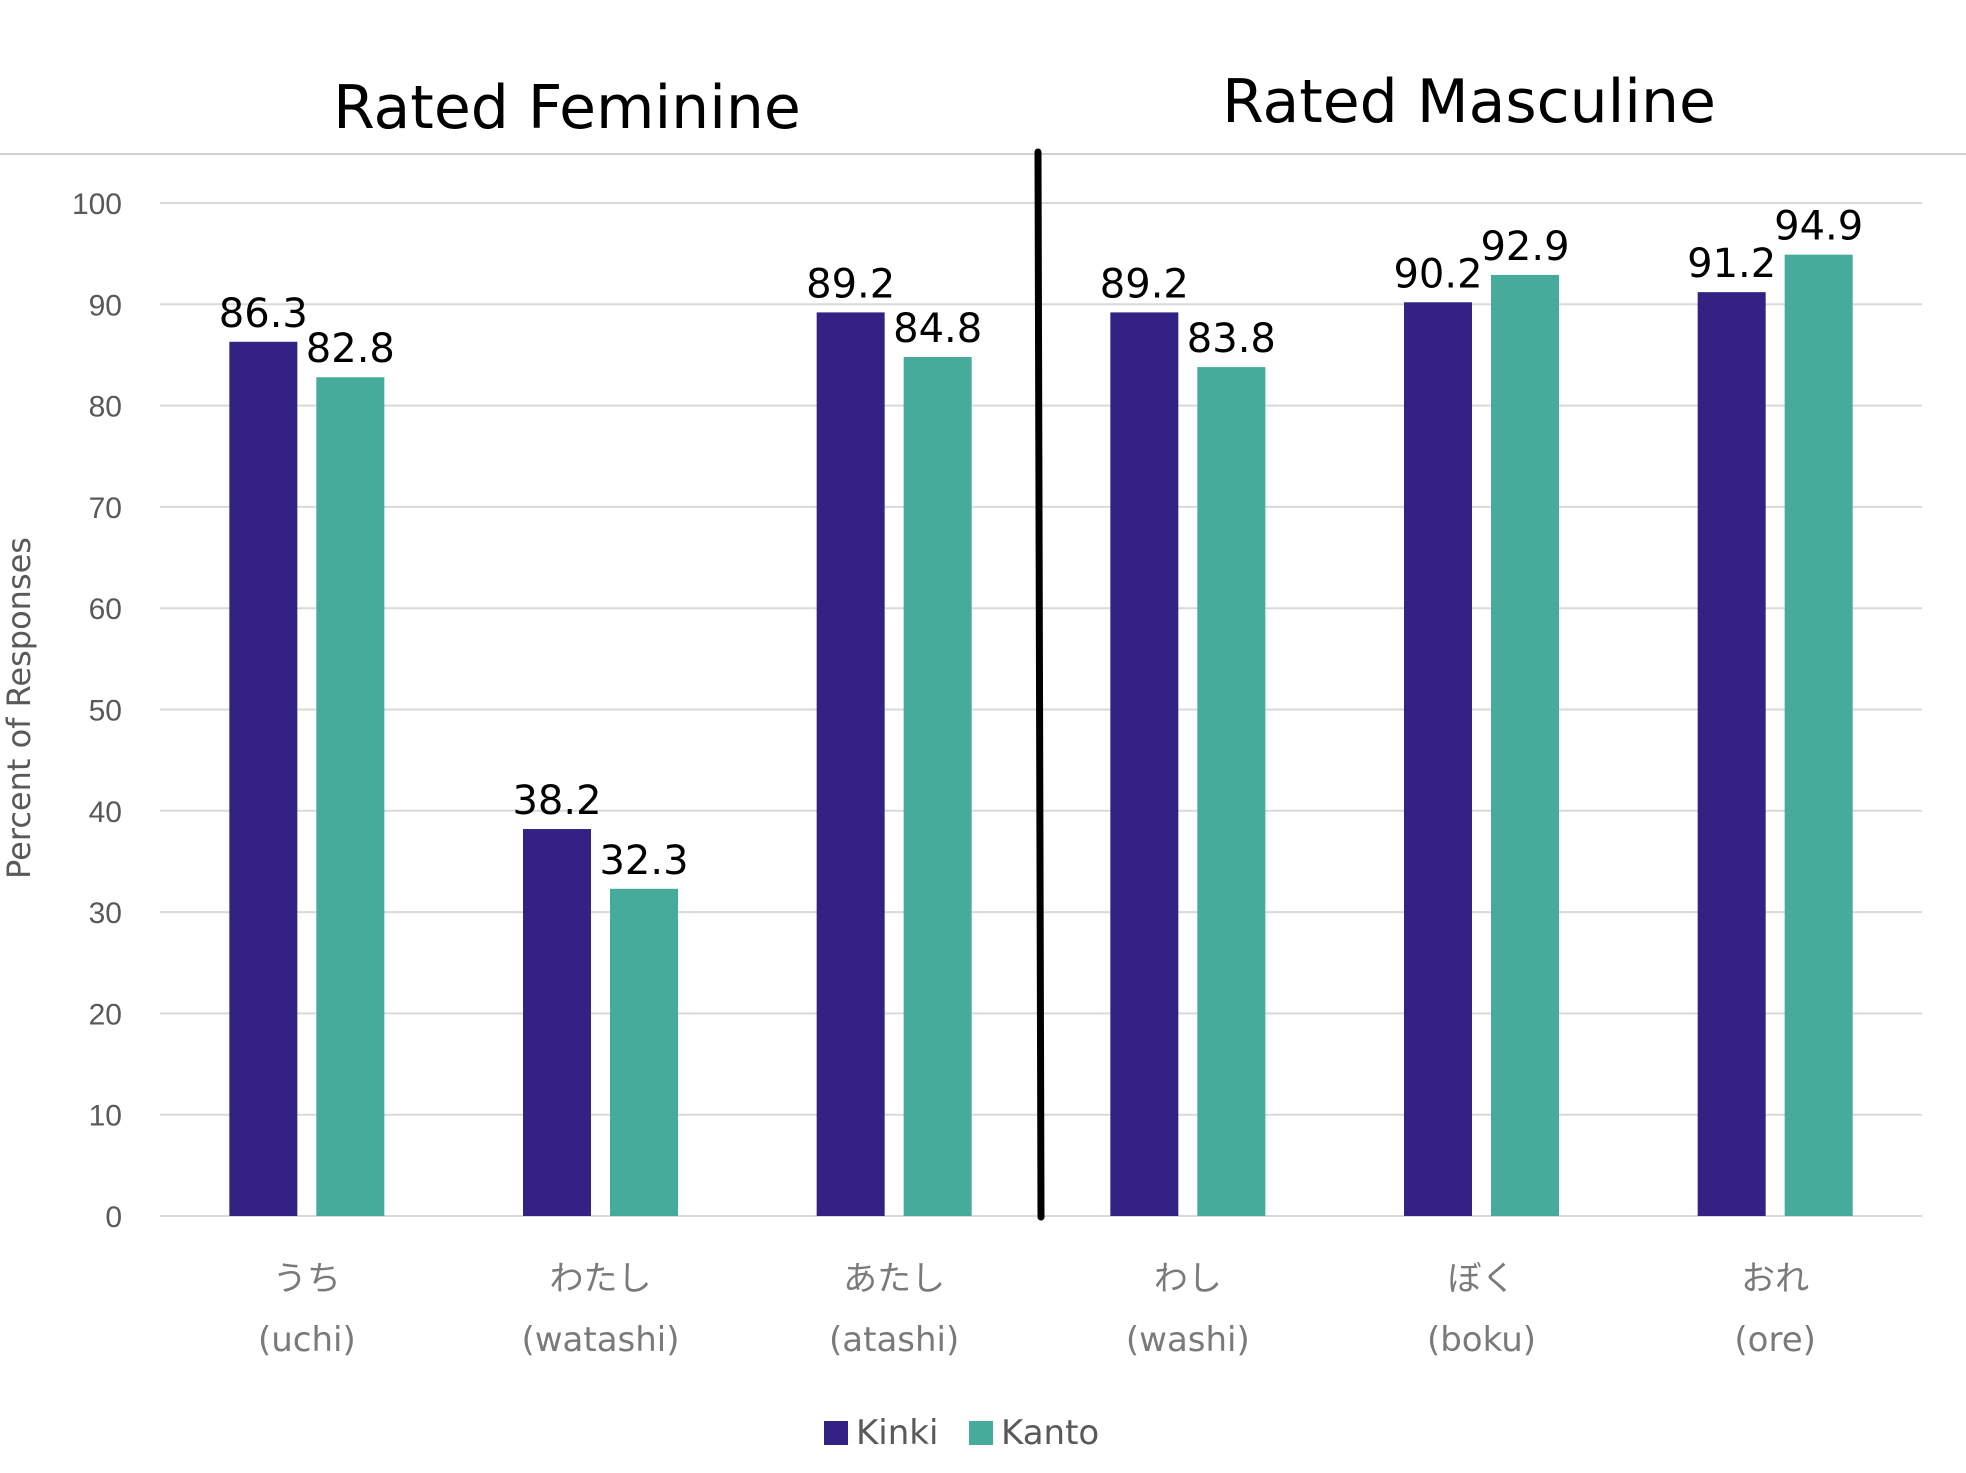 The height and width of the screenshot is (1473, 1966). Describe the element at coordinates (1039, 684) in the screenshot. I see `section-divider` at that location.